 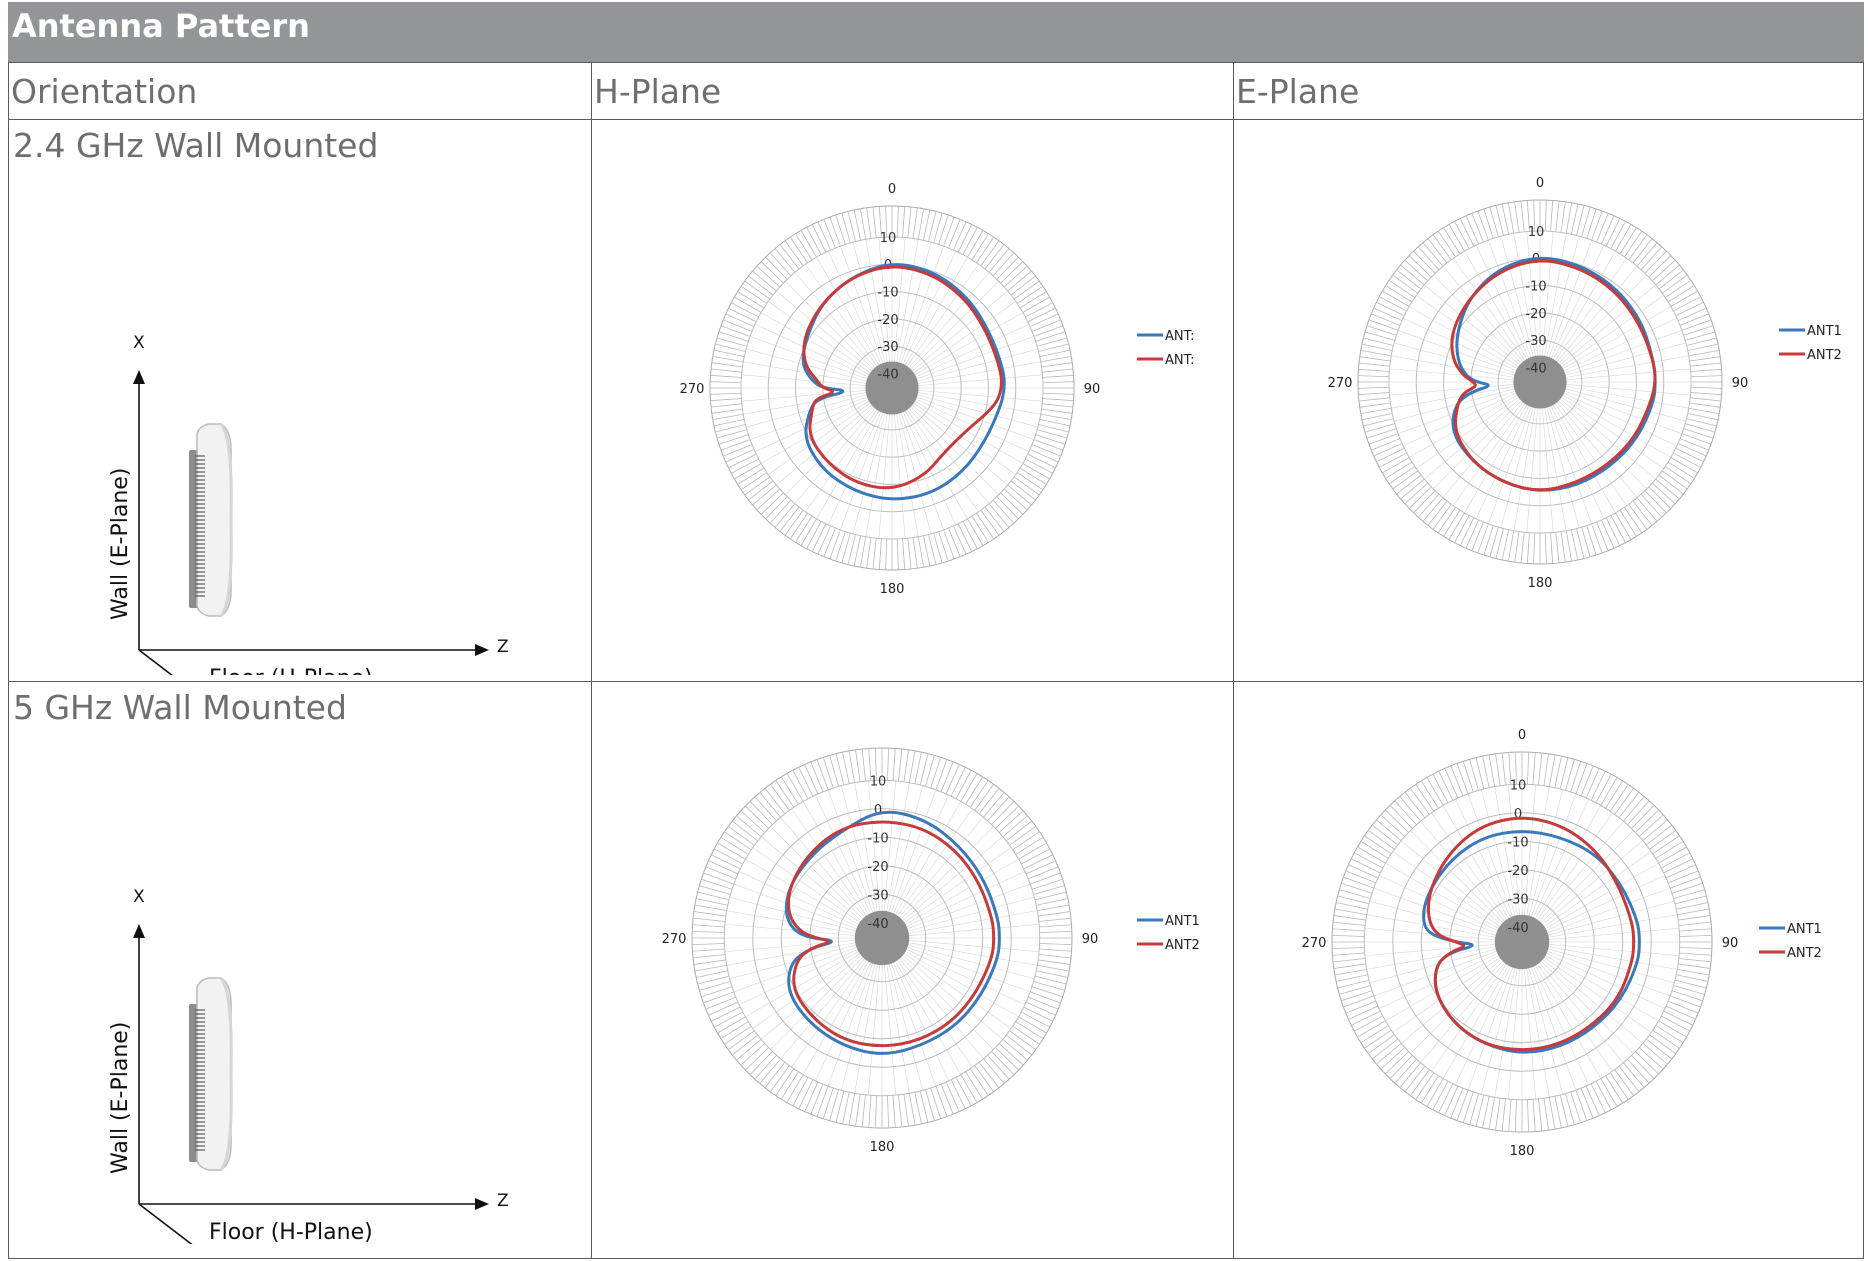 What do you see at coordinates (1517, 928) in the screenshot?
I see `radial-tick-label: -40` at bounding box center [1517, 928].